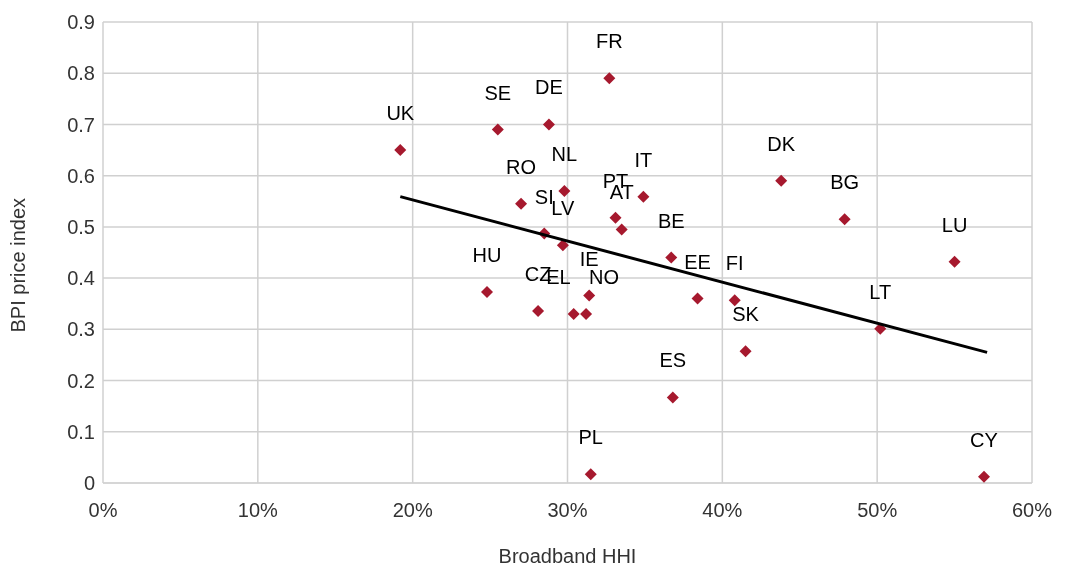 This screenshot has width=1070, height=581. Describe the element at coordinates (781, 143) in the screenshot. I see `data-label: DK` at that location.